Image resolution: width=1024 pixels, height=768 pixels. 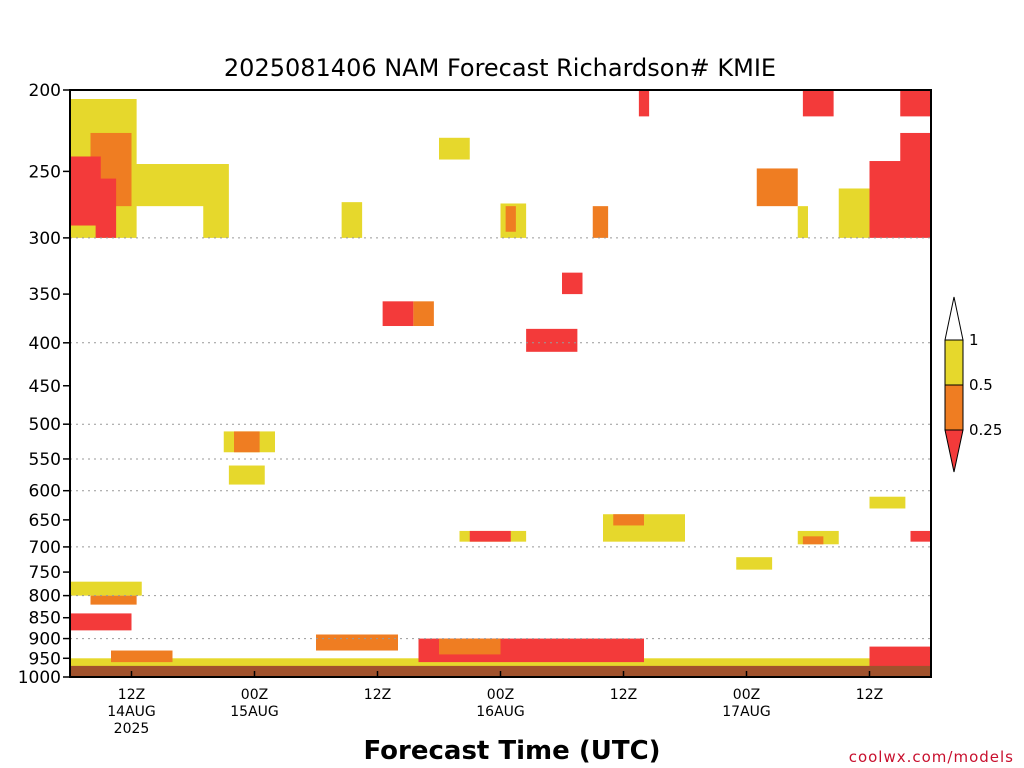 What do you see at coordinates (45, 172) in the screenshot?
I see `y-tick-label: 250` at bounding box center [45, 172].